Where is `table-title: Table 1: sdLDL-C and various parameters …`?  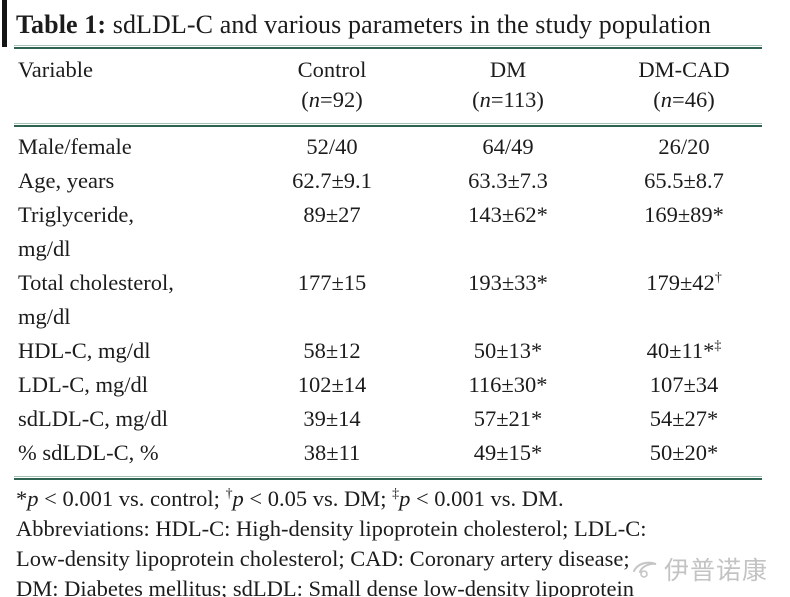
table-title: Table 1: sdLDL-C and various parameters … is located at coordinates (389, 26).